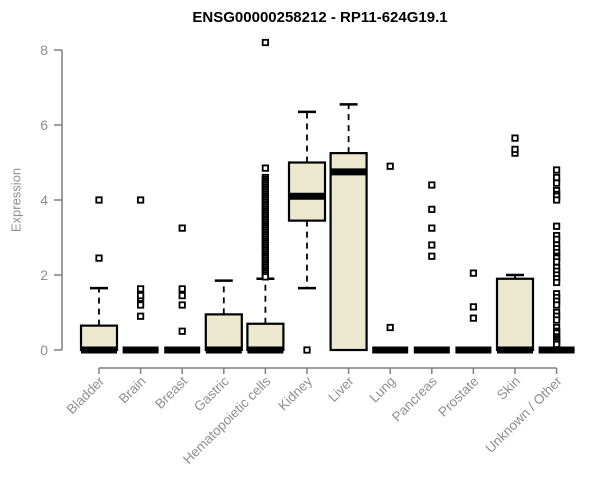  I want to click on y-axis-tick-label: 4, so click(44, 200).